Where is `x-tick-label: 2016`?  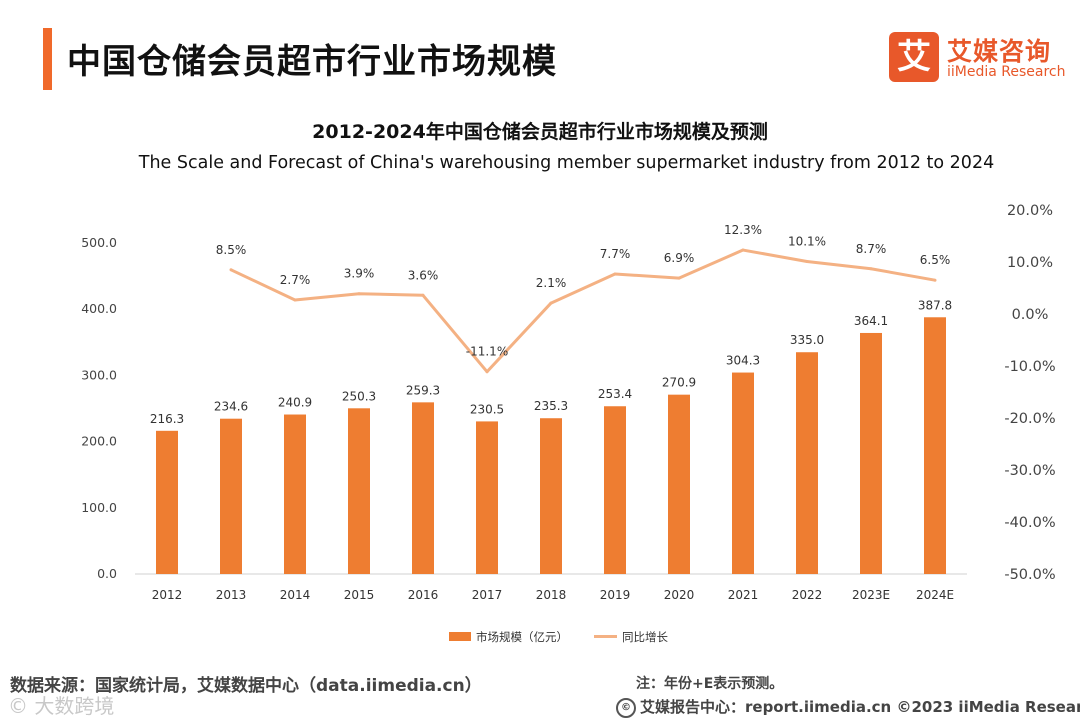 x-tick-label: 2016 is located at coordinates (423, 595).